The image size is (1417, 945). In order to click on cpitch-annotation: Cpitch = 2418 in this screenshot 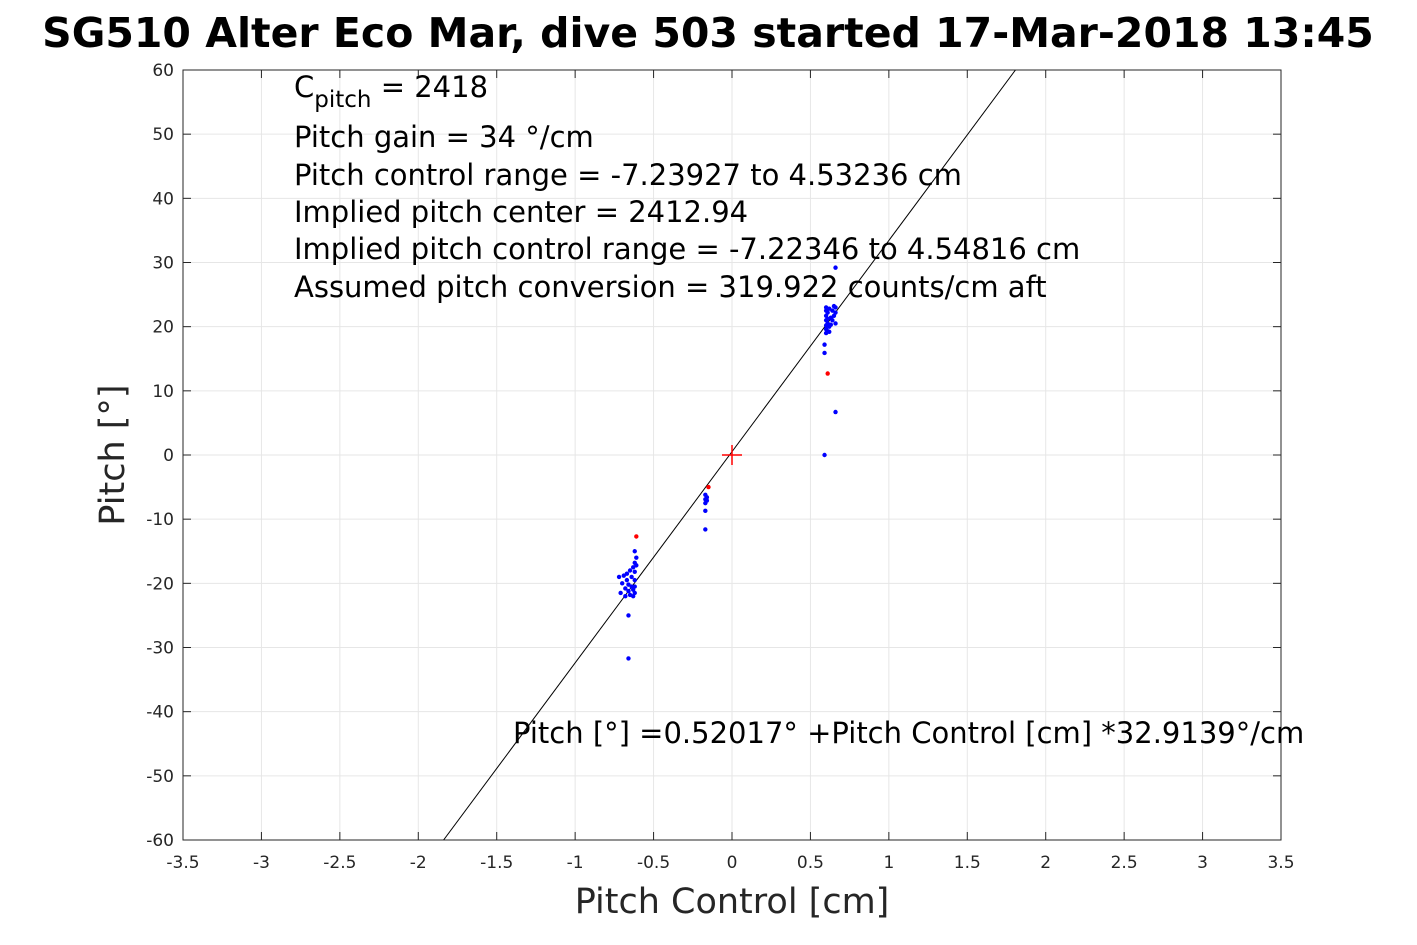, I will do `click(391, 91)`.